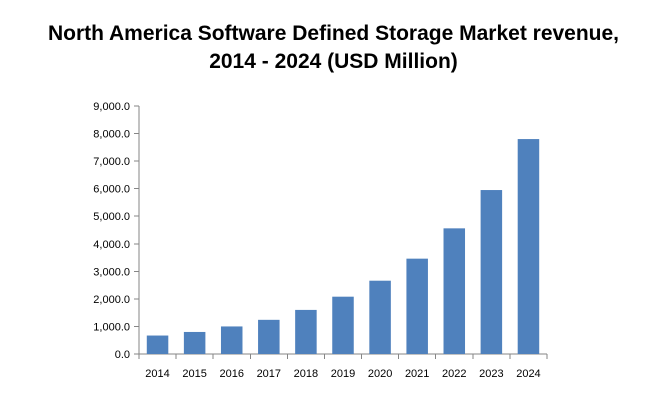 The width and height of the screenshot is (667, 401). What do you see at coordinates (111, 272) in the screenshot?
I see `y-tick-label: 3,000.0` at bounding box center [111, 272].